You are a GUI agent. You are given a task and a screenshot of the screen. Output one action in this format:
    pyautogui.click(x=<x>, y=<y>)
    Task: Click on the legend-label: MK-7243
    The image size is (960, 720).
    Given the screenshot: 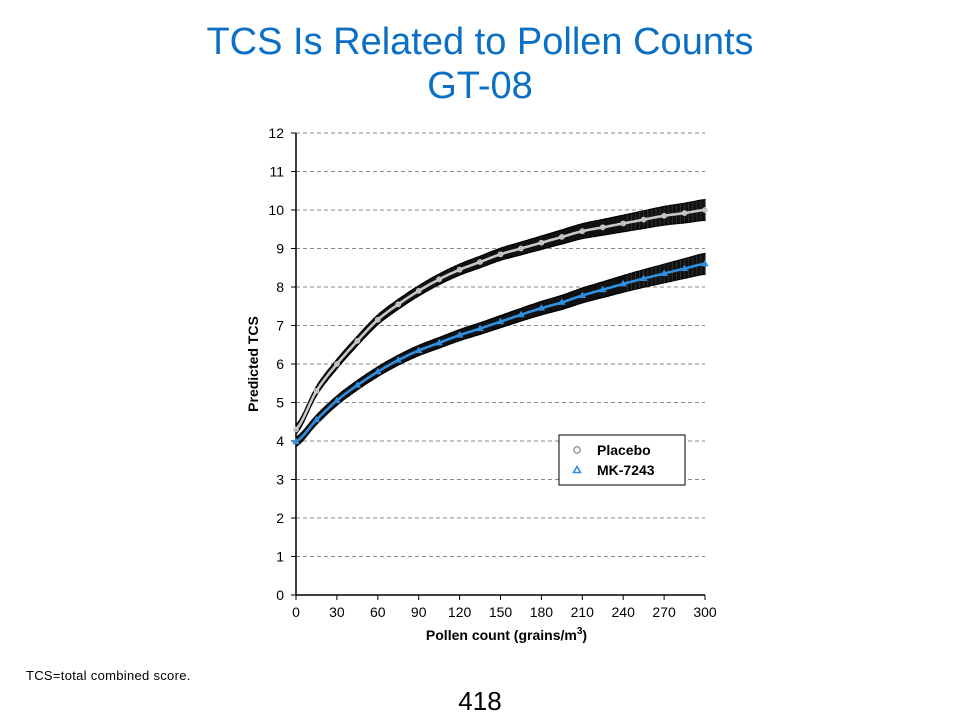 What is the action you would take?
    pyautogui.click(x=626, y=470)
    